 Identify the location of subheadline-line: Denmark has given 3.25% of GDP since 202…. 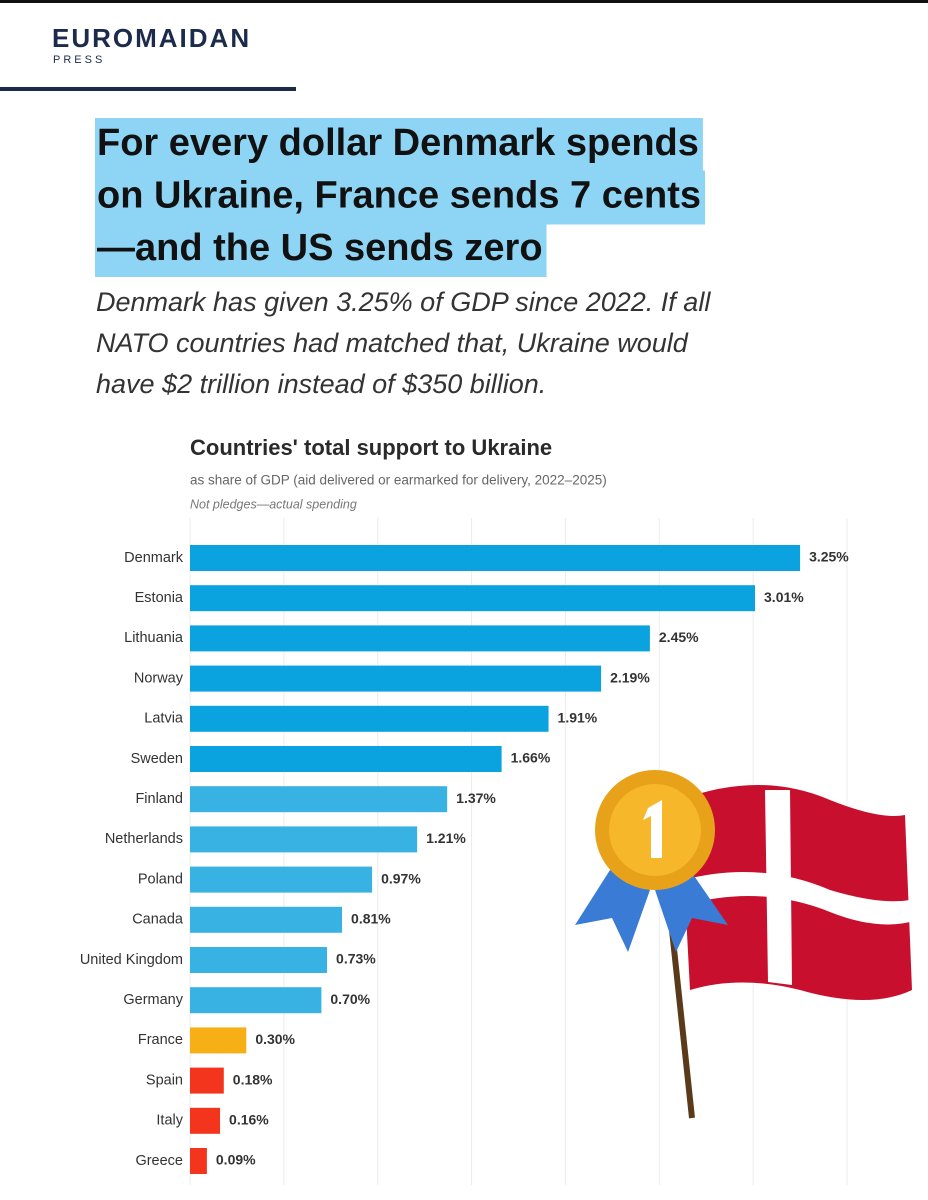
(403, 302).